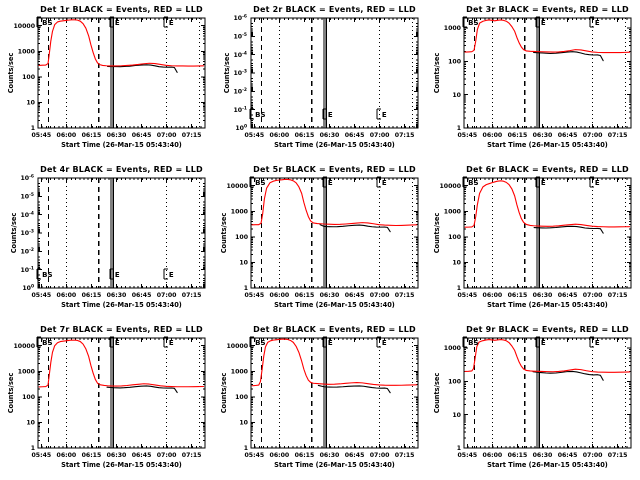  Describe the element at coordinates (334, 169) in the screenshot. I see `panel-title: Det 5r BLACK = Events, RED = LLD` at that location.